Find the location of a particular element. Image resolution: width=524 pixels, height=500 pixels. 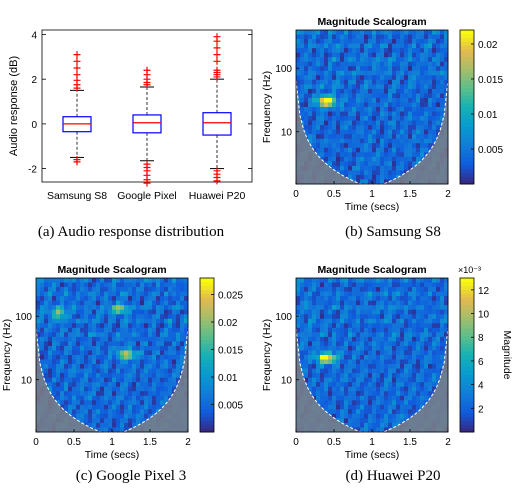

box-iqr is located at coordinates (217, 124).